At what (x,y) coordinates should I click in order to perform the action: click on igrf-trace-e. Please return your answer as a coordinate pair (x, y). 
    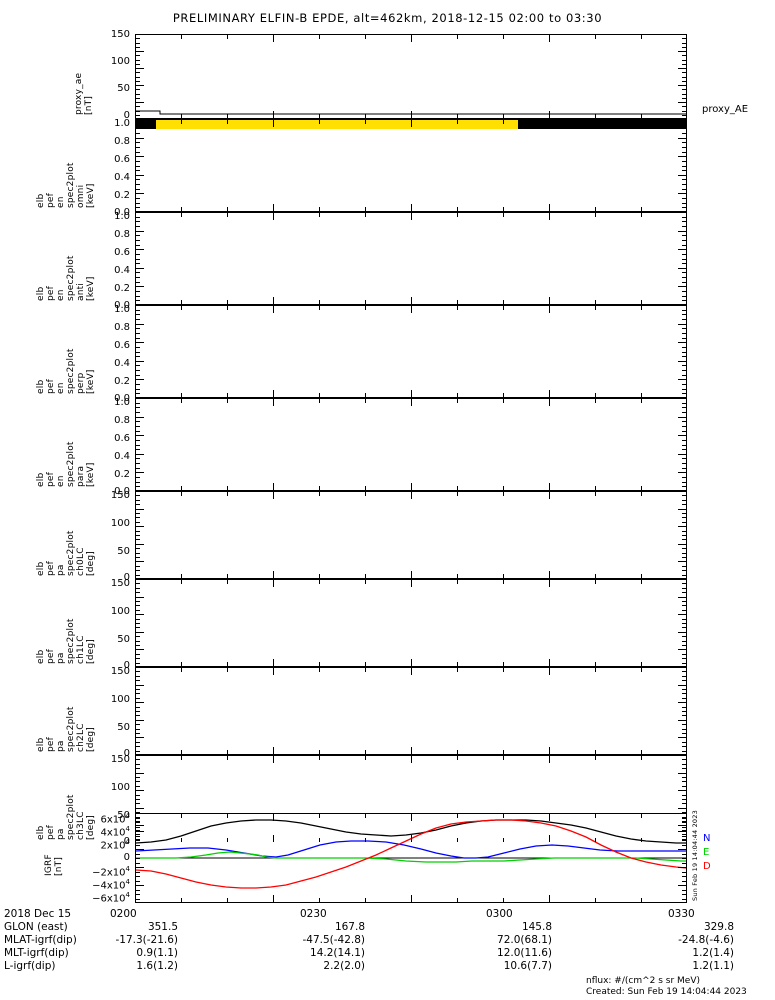
    Looking at the image, I should click on (411, 857).